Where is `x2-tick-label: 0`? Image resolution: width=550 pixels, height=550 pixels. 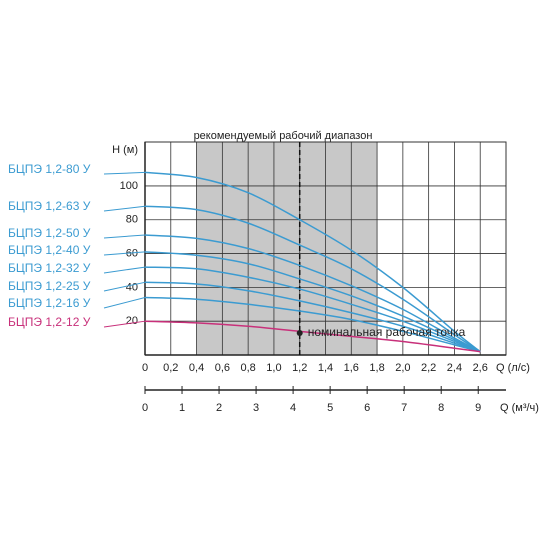
x2-tick-label: 0 is located at coordinates (145, 408).